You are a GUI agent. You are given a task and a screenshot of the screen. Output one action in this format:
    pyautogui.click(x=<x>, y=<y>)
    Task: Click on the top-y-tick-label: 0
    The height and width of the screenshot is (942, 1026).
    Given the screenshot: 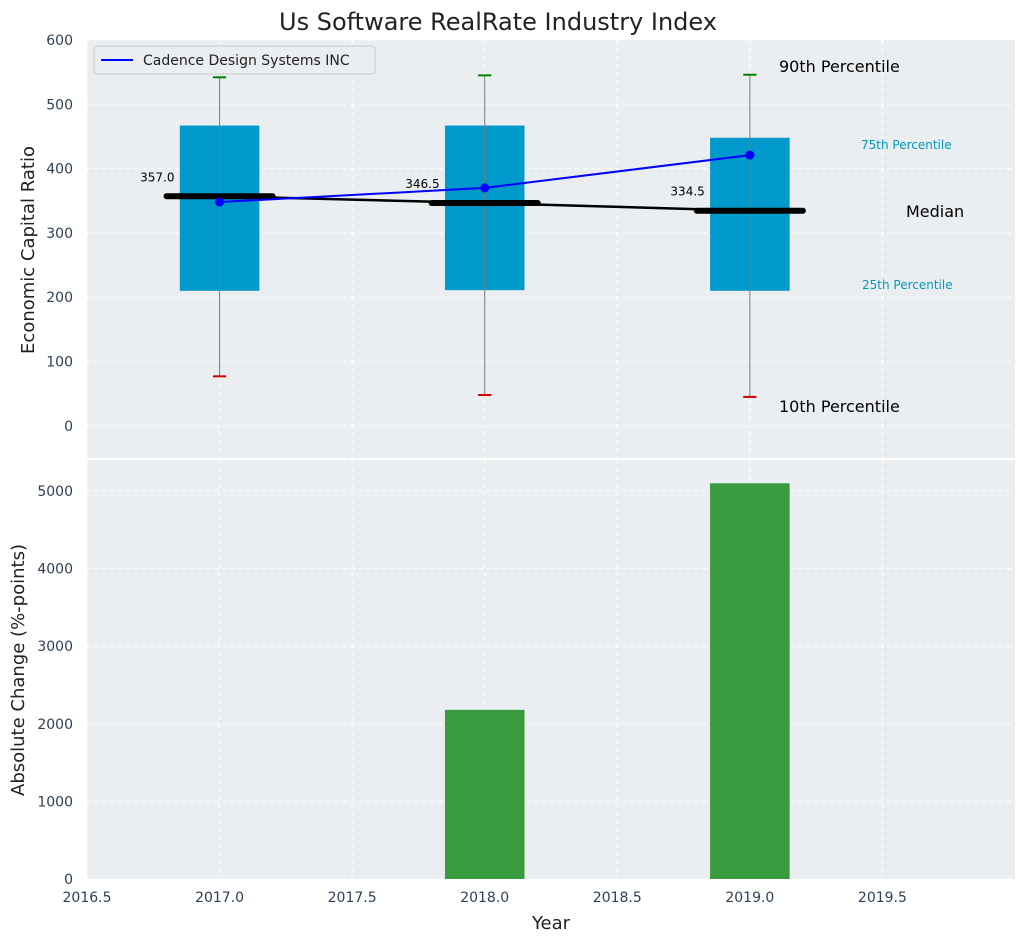 What is the action you would take?
    pyautogui.click(x=68, y=427)
    